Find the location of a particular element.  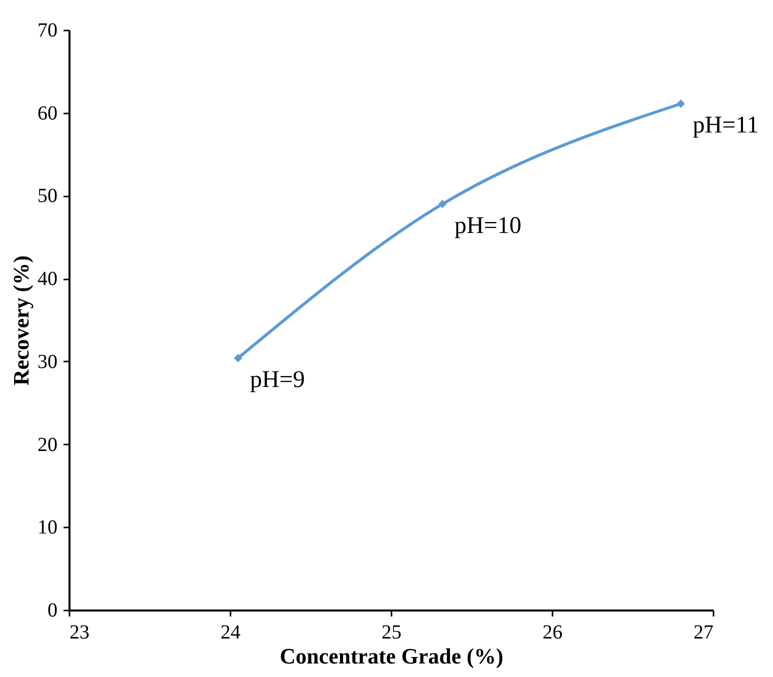

y-tick-label: 10 is located at coordinates (48, 527).